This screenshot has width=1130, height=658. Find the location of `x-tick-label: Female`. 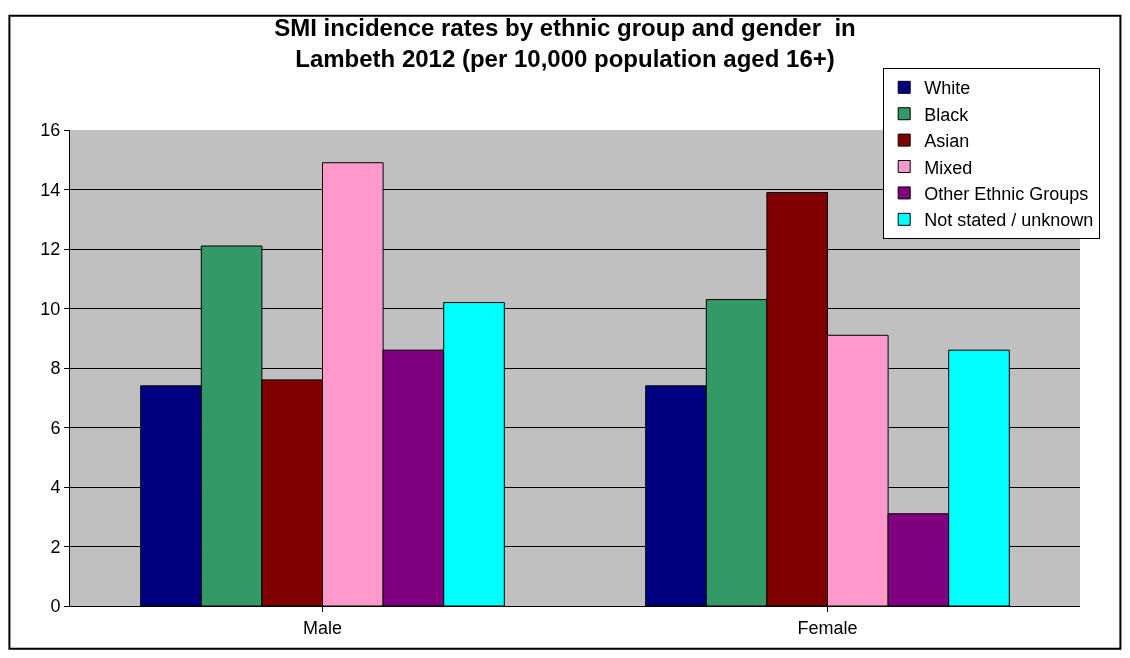

x-tick-label: Female is located at coordinates (827, 627).